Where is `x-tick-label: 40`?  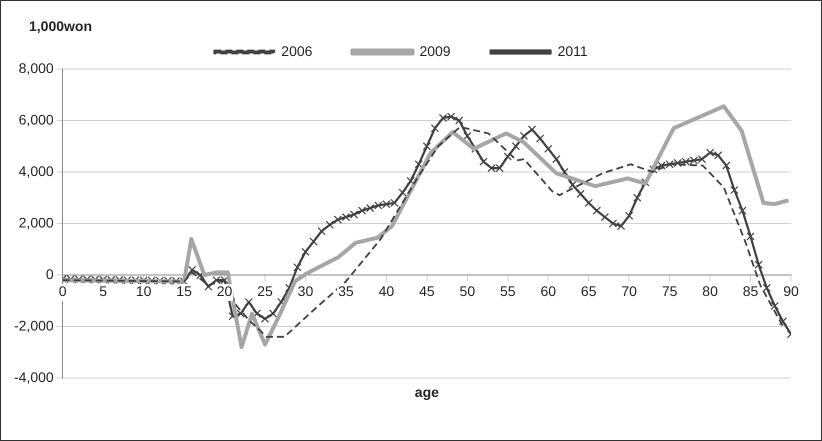
x-tick-label: 40 is located at coordinates (386, 290).